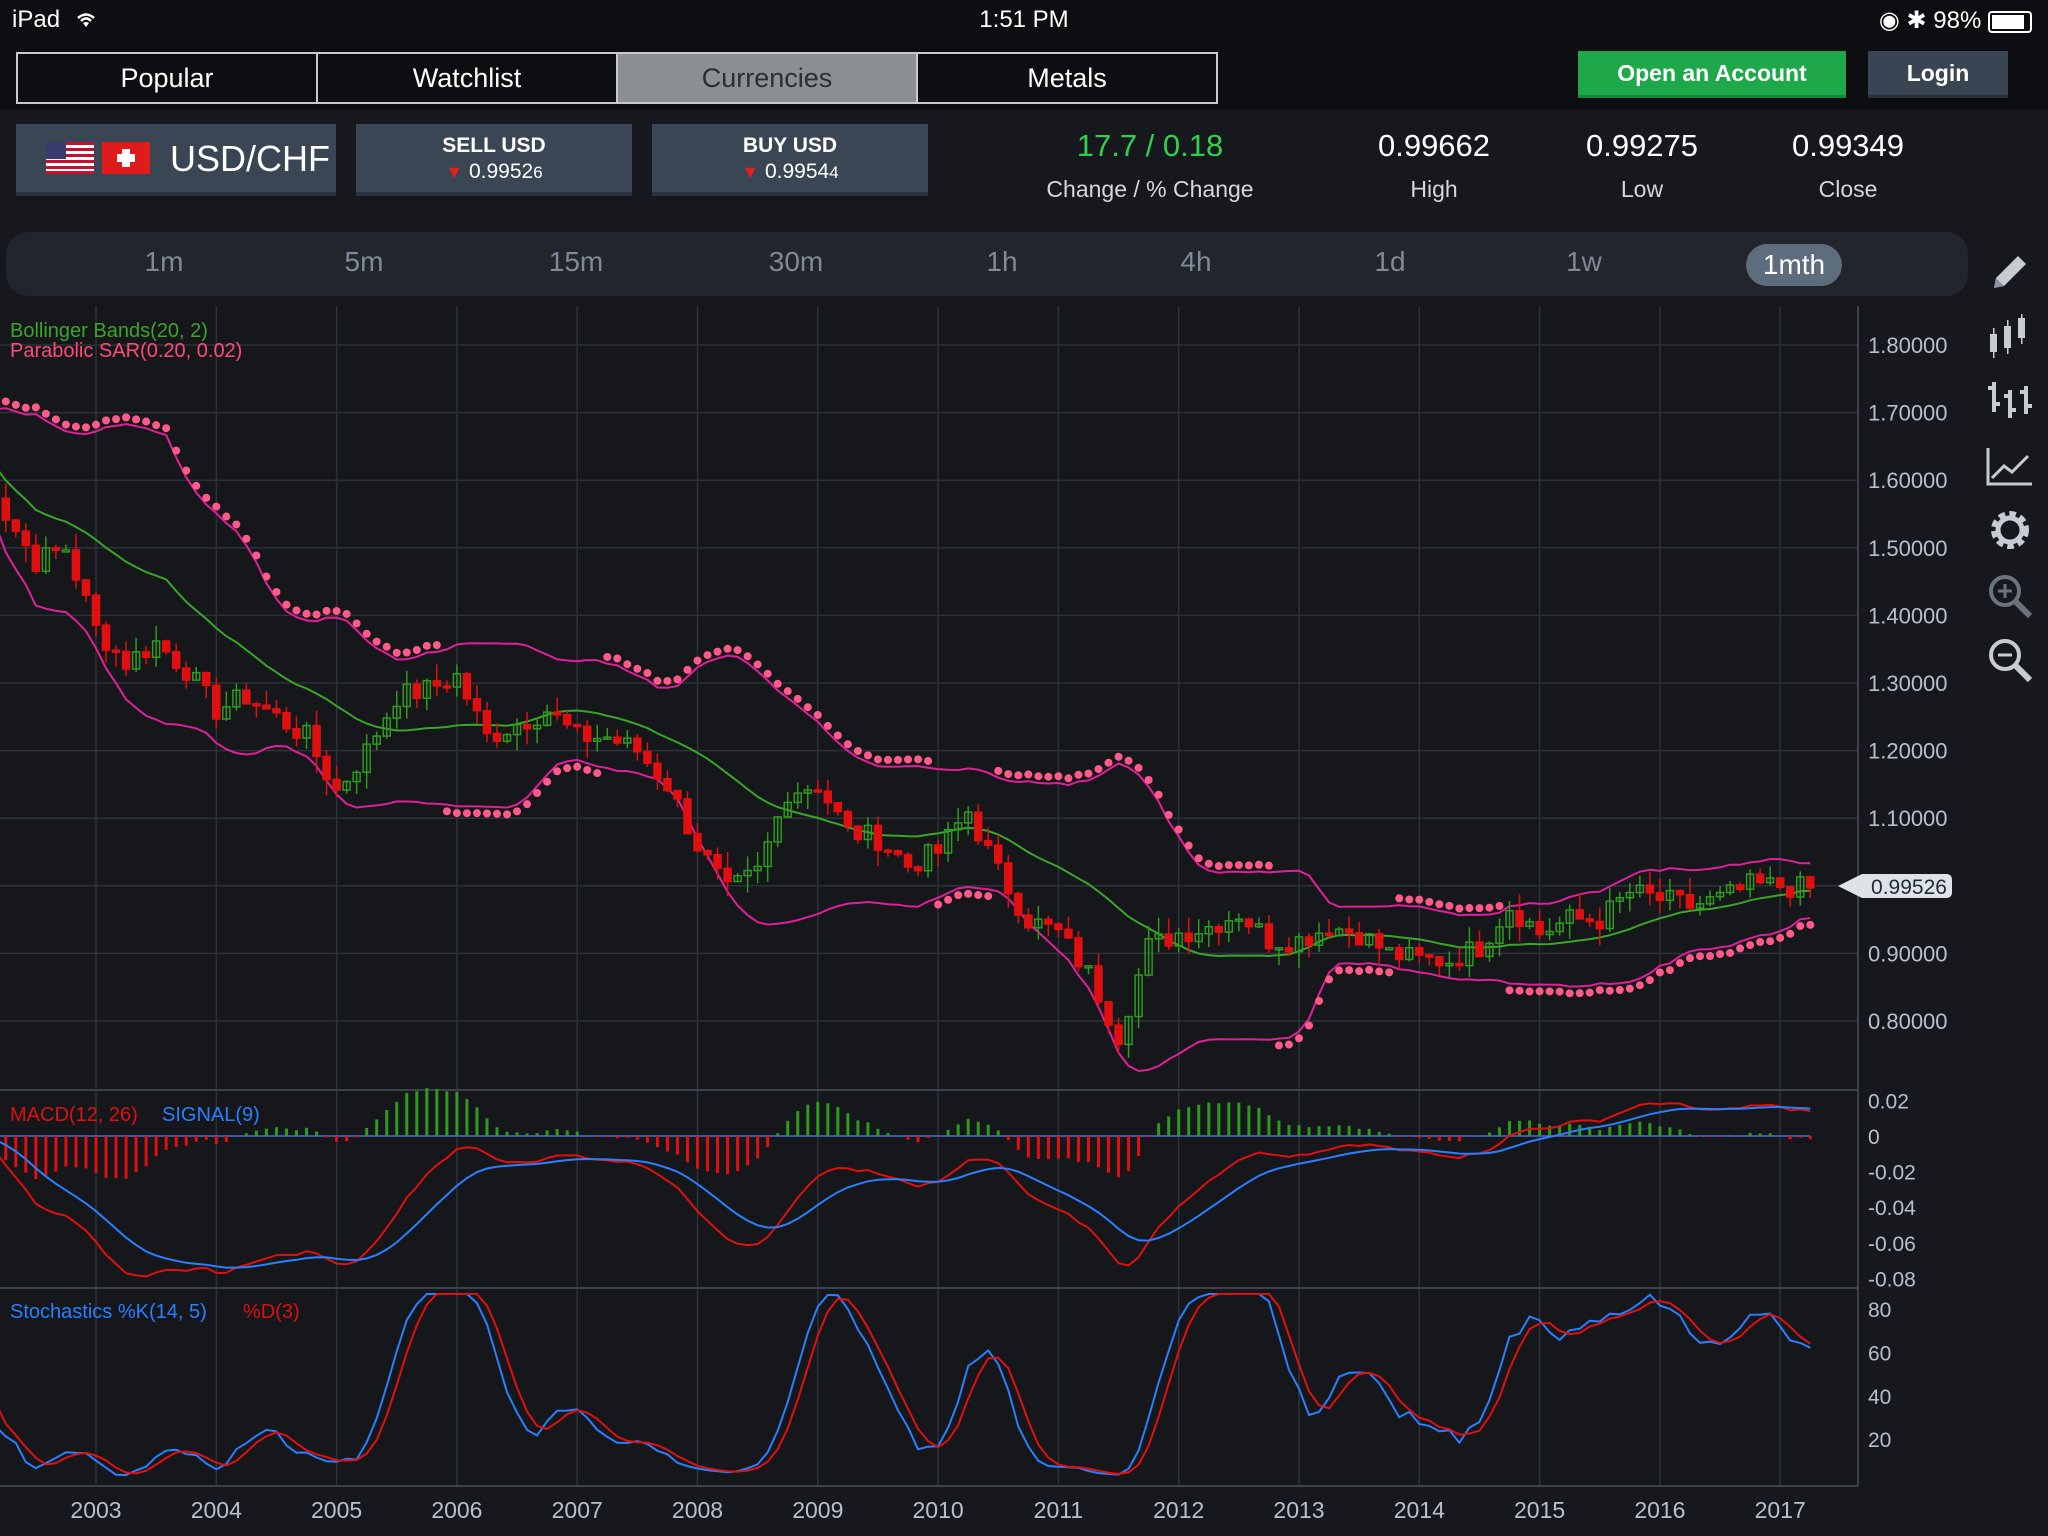 This screenshot has width=2048, height=1536. What do you see at coordinates (1892, 1173) in the screenshot?
I see `macd-tick-label: -0.02` at bounding box center [1892, 1173].